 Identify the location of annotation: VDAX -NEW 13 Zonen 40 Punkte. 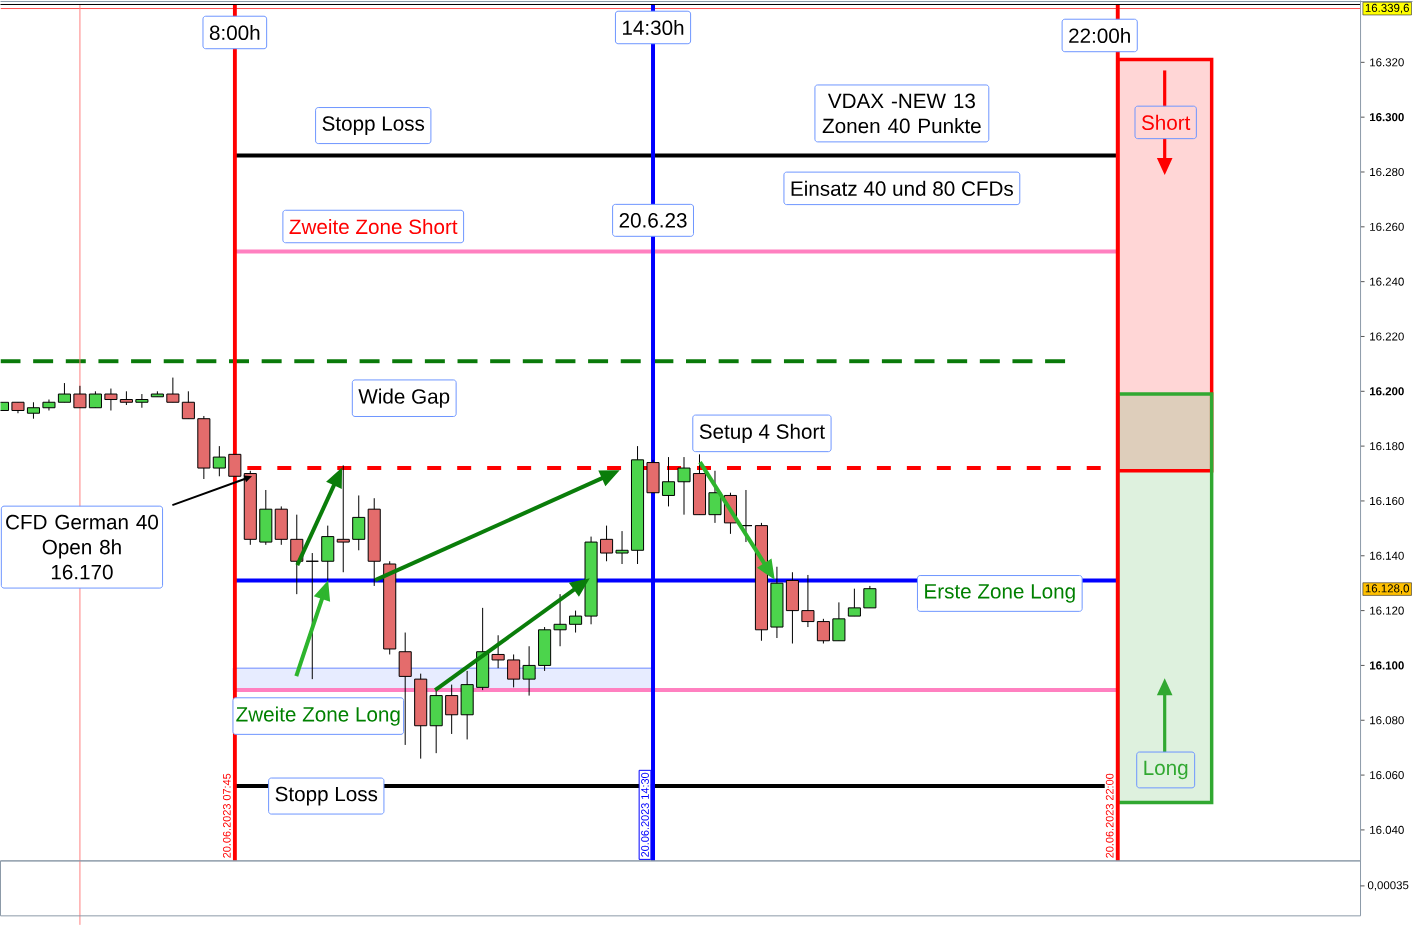
(901, 113).